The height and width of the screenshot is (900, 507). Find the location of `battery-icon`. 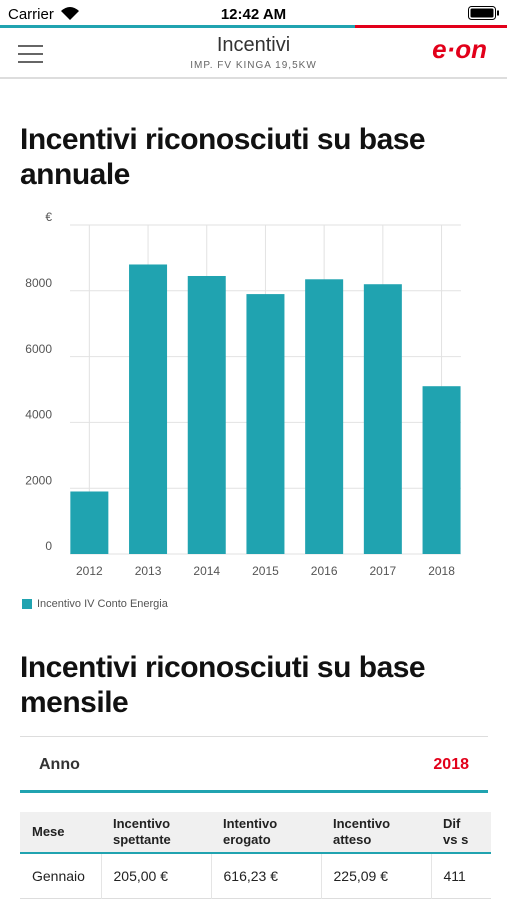

battery-icon is located at coordinates (483, 13).